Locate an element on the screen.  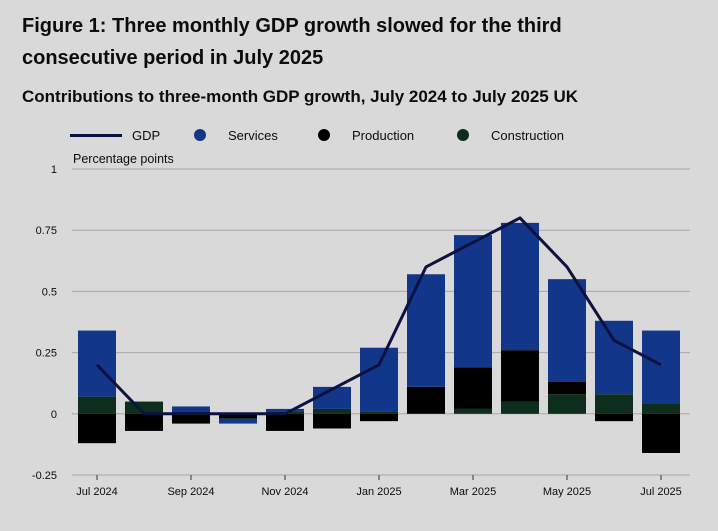
legend-item-production: Production is located at coordinates (366, 135).